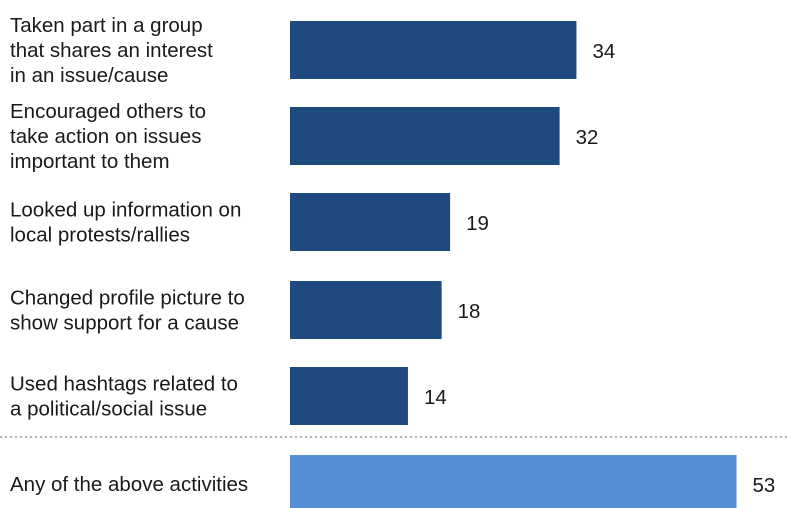 The width and height of the screenshot is (787, 508). Describe the element at coordinates (469, 311) in the screenshot. I see `value-label-3: 18` at that location.